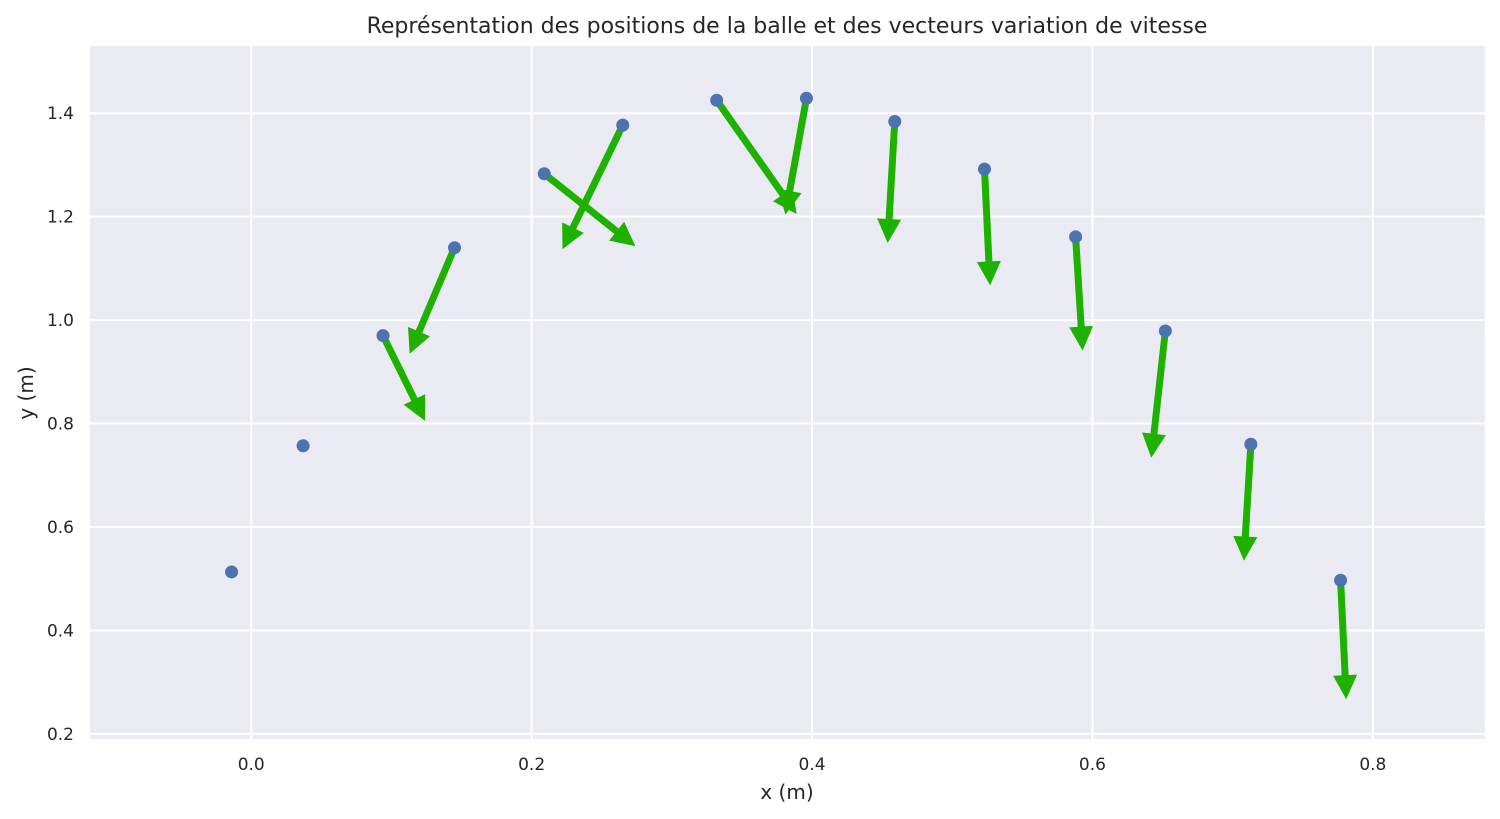 This screenshot has width=1500, height=819. Describe the element at coordinates (60, 425) in the screenshot. I see `y-tick-label: 0.8` at that location.